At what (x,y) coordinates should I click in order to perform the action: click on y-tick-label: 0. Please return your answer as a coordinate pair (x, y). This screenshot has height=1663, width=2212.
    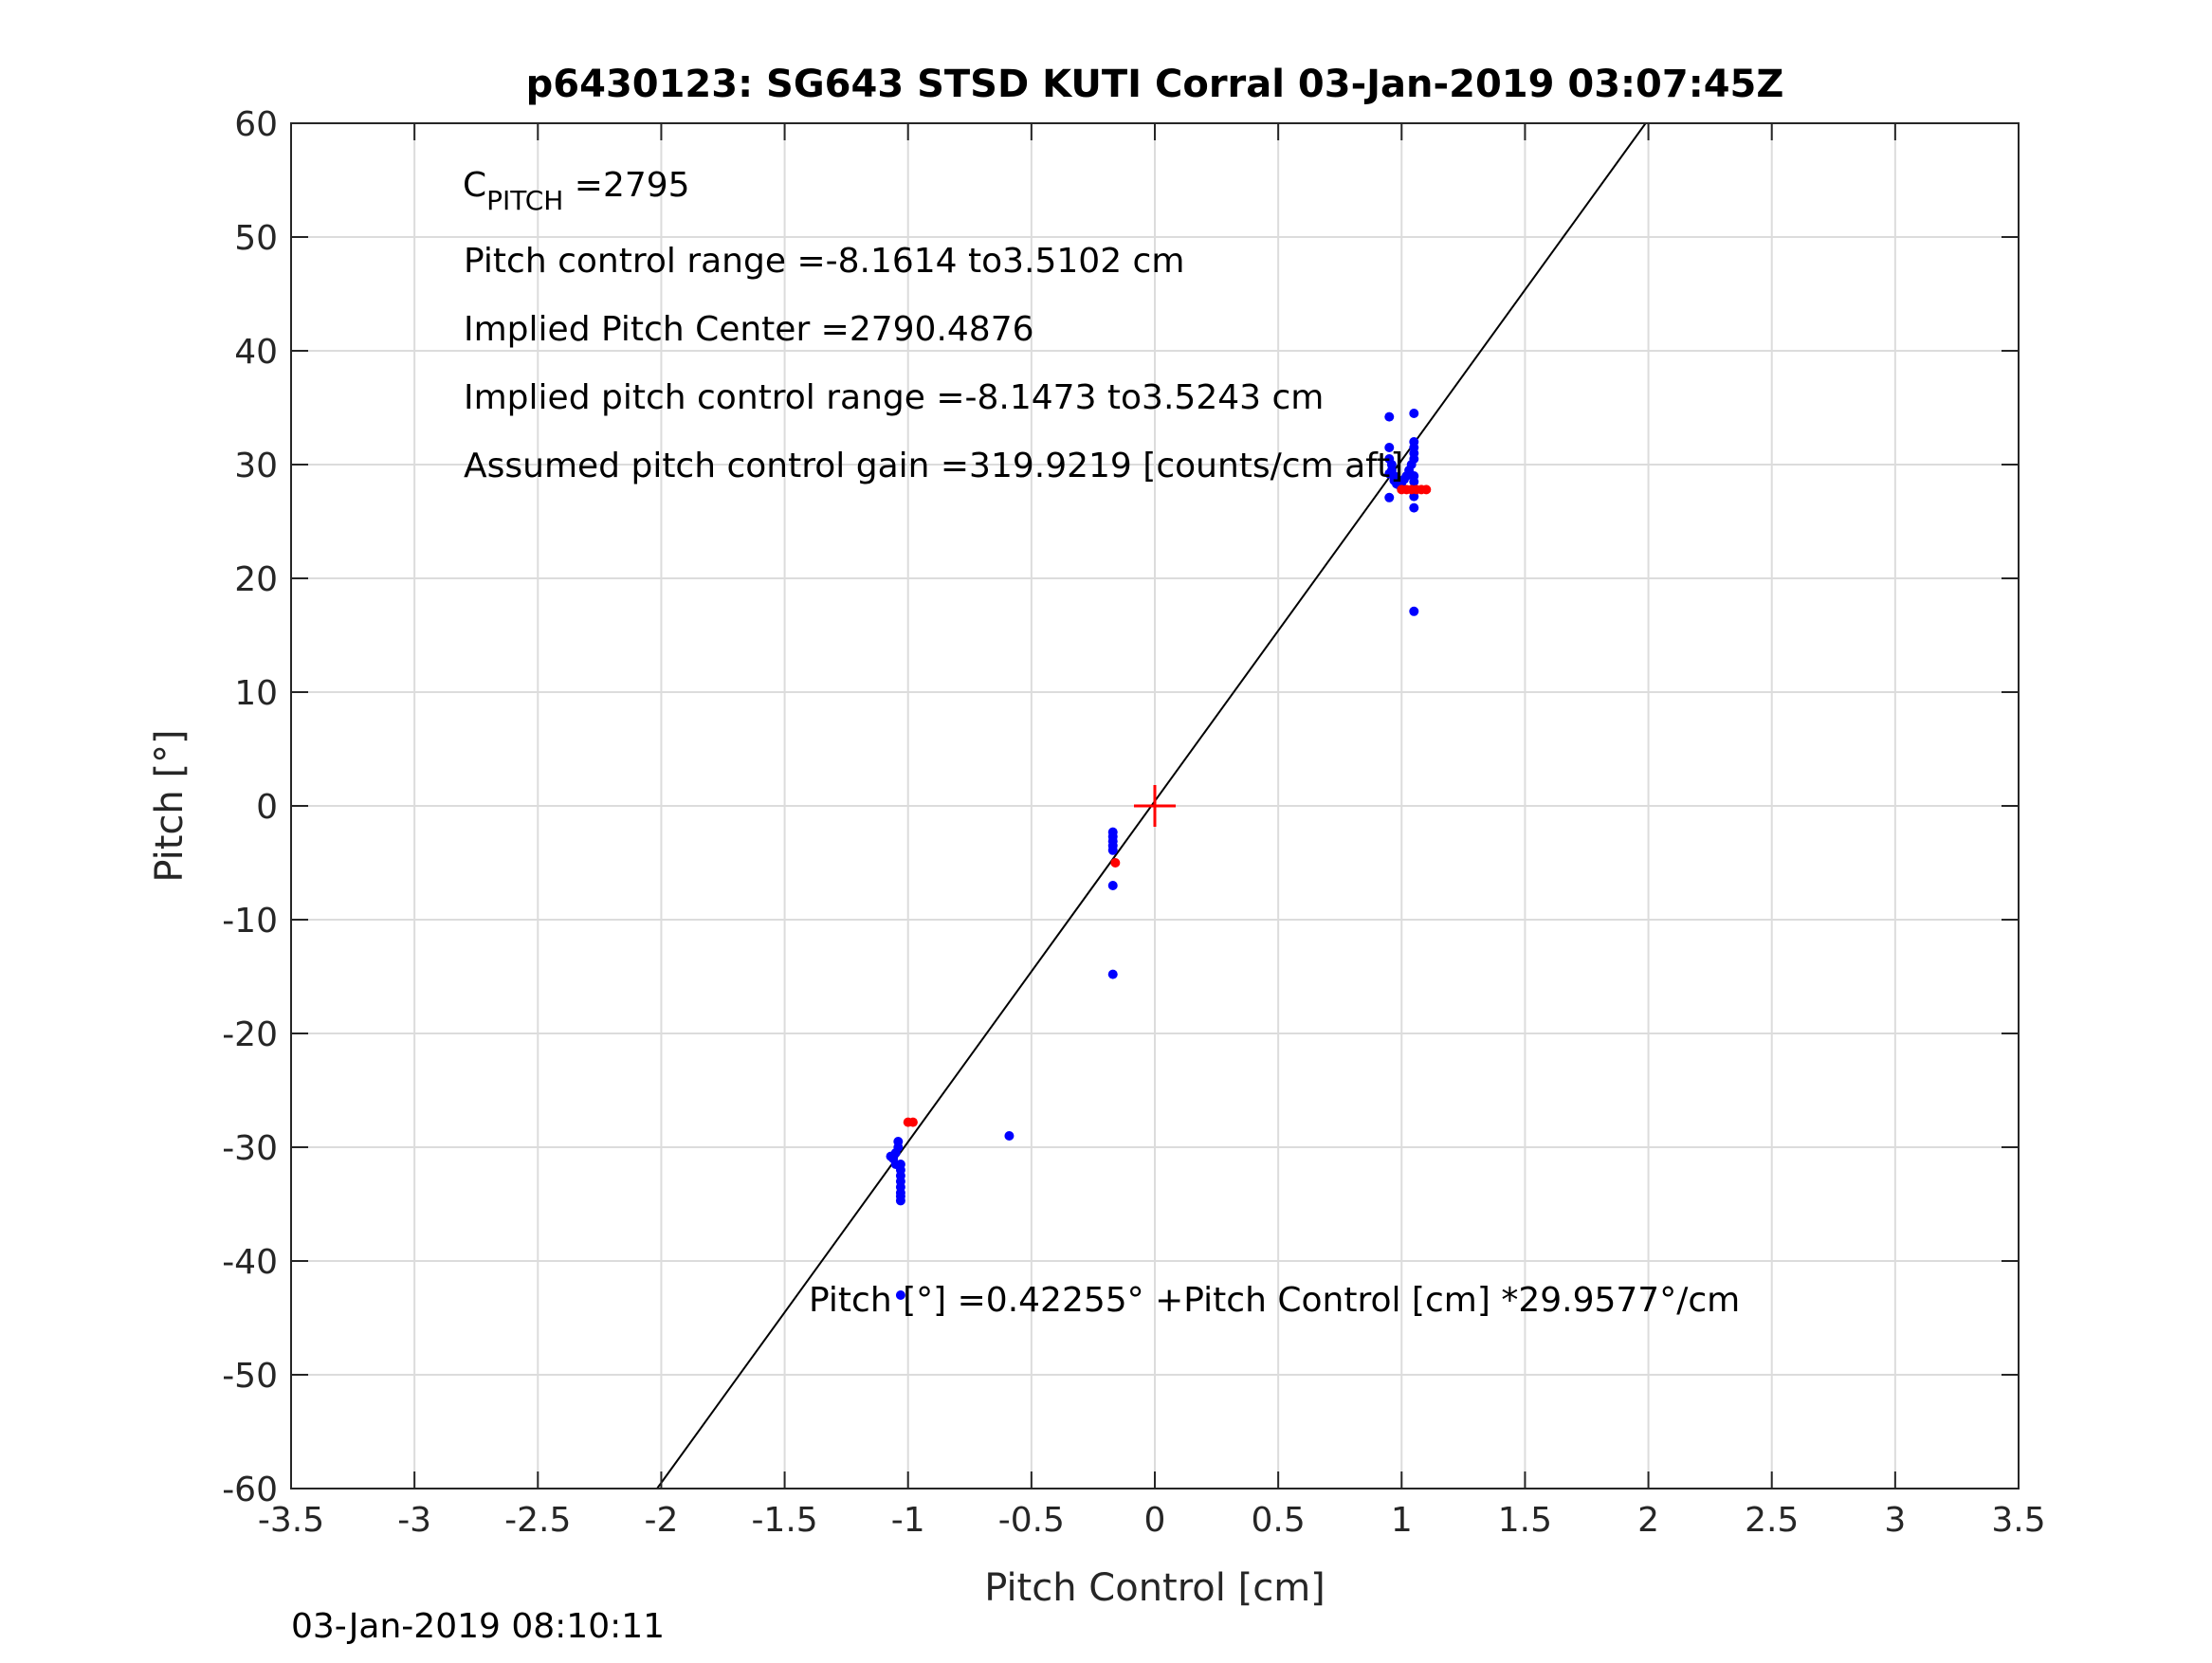
    Looking at the image, I should click on (267, 807).